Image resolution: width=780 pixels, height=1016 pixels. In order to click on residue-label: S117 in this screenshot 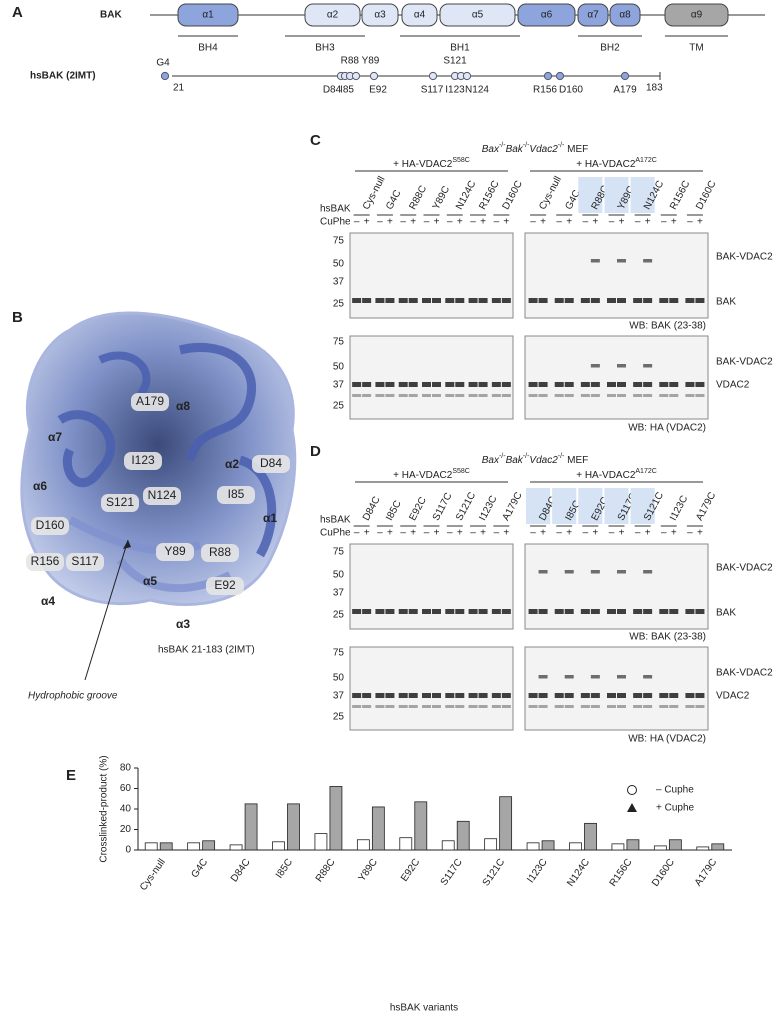, I will do `click(84, 561)`.